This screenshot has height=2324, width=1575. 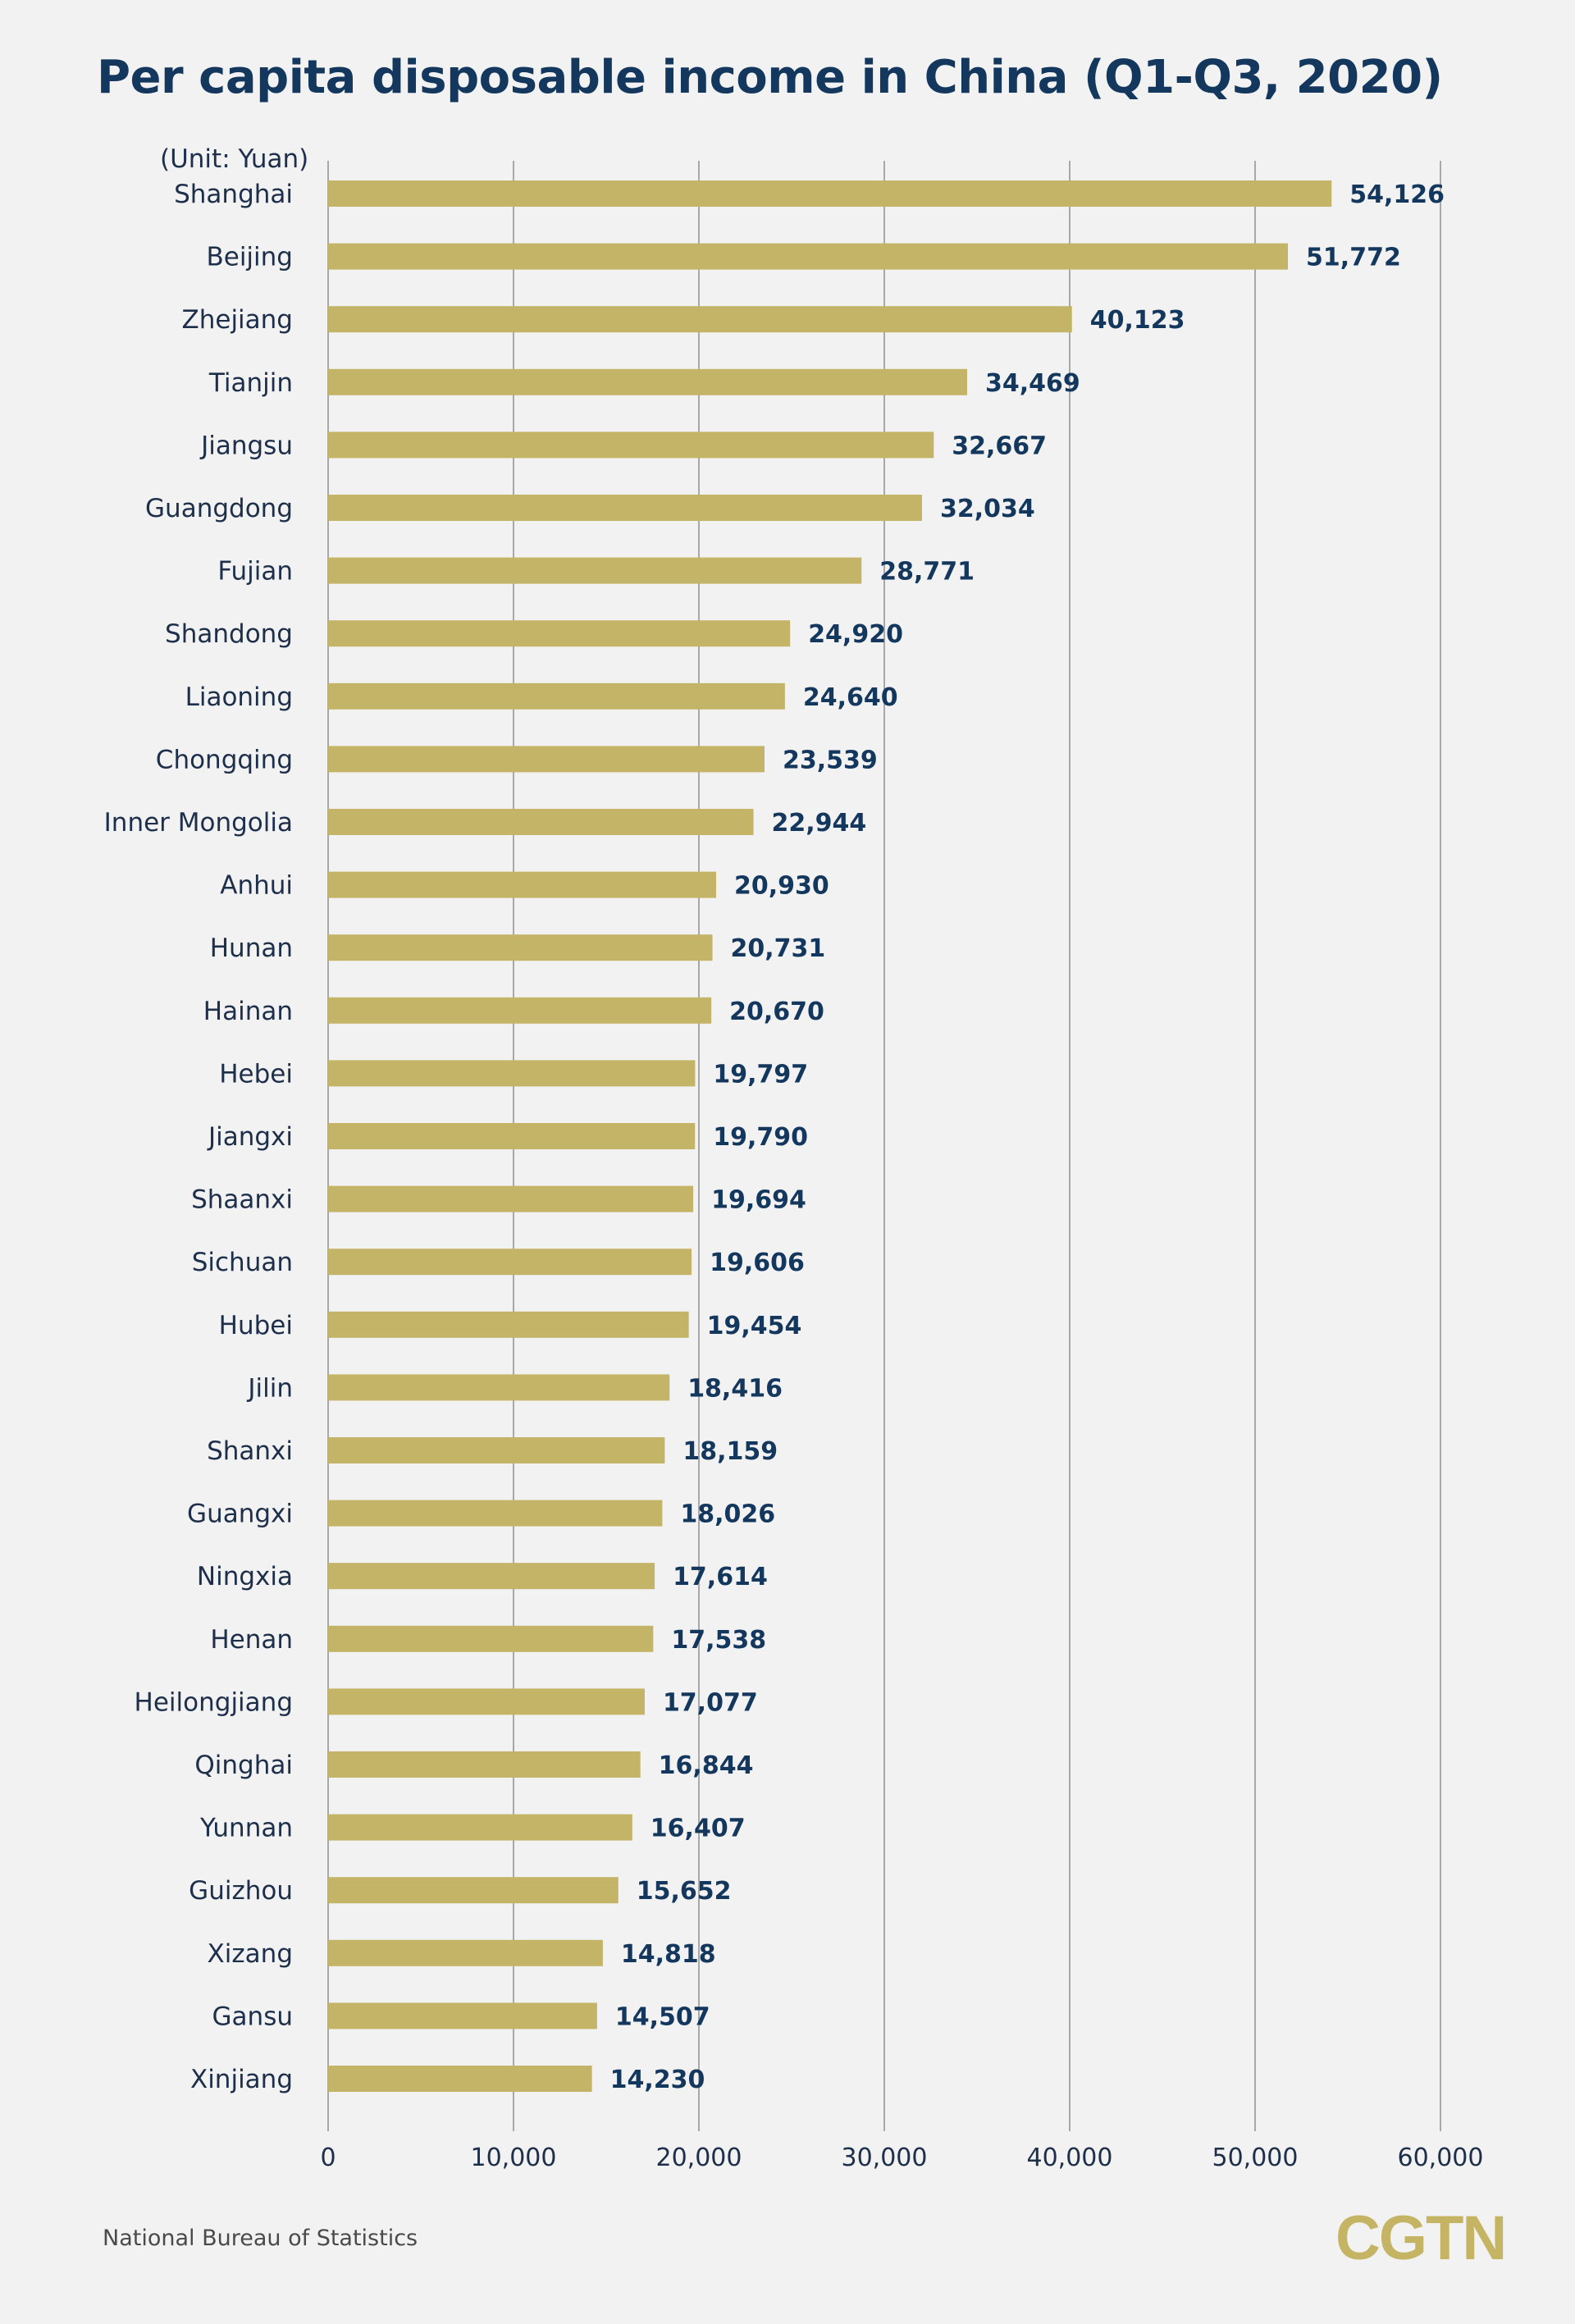 I want to click on category-label: Shanghai, so click(x=233, y=194).